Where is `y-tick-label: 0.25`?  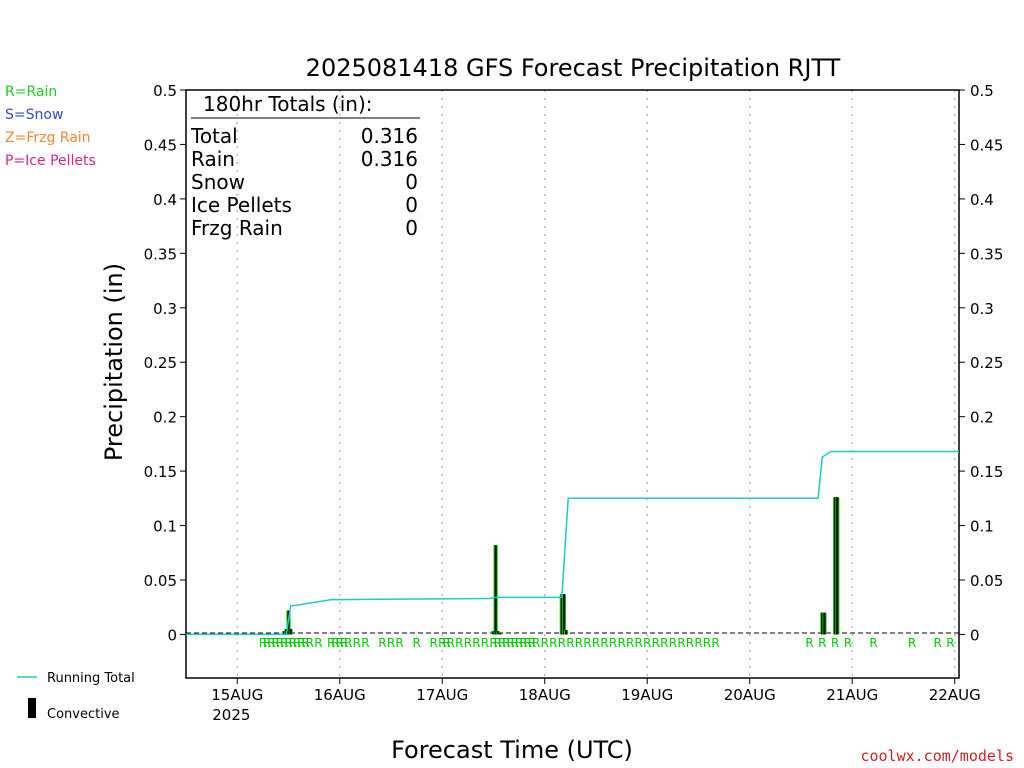 y-tick-label: 0.25 is located at coordinates (160, 363).